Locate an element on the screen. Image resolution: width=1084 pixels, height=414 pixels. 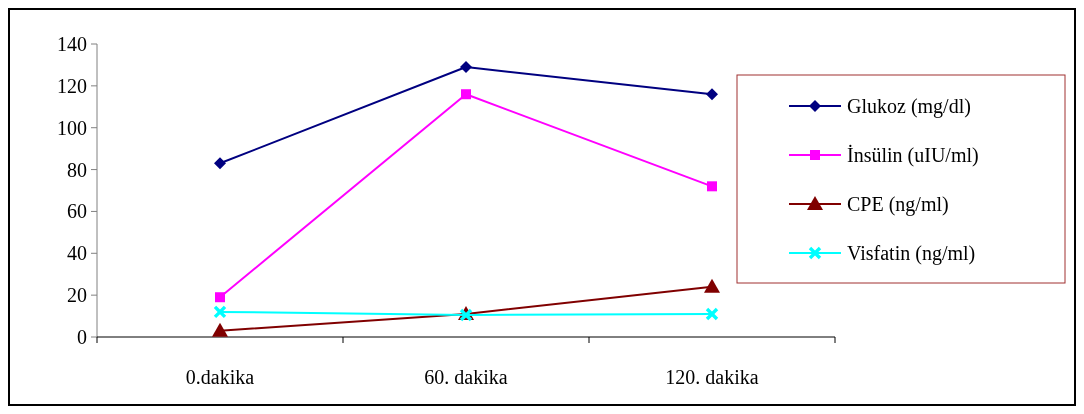
y-tick-label: 100 is located at coordinates (72, 127).